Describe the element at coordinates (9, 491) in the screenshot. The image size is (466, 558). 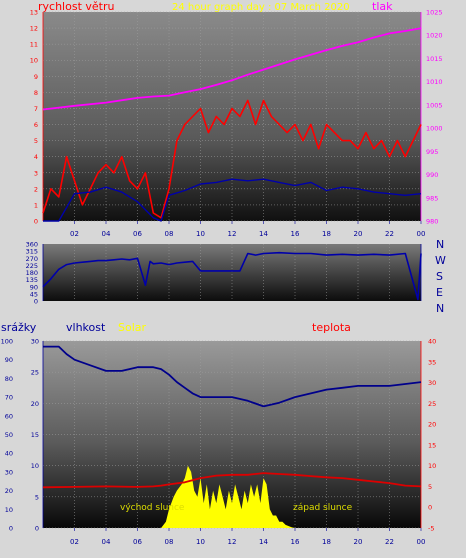
I see `rain-tick-label: 20` at that location.